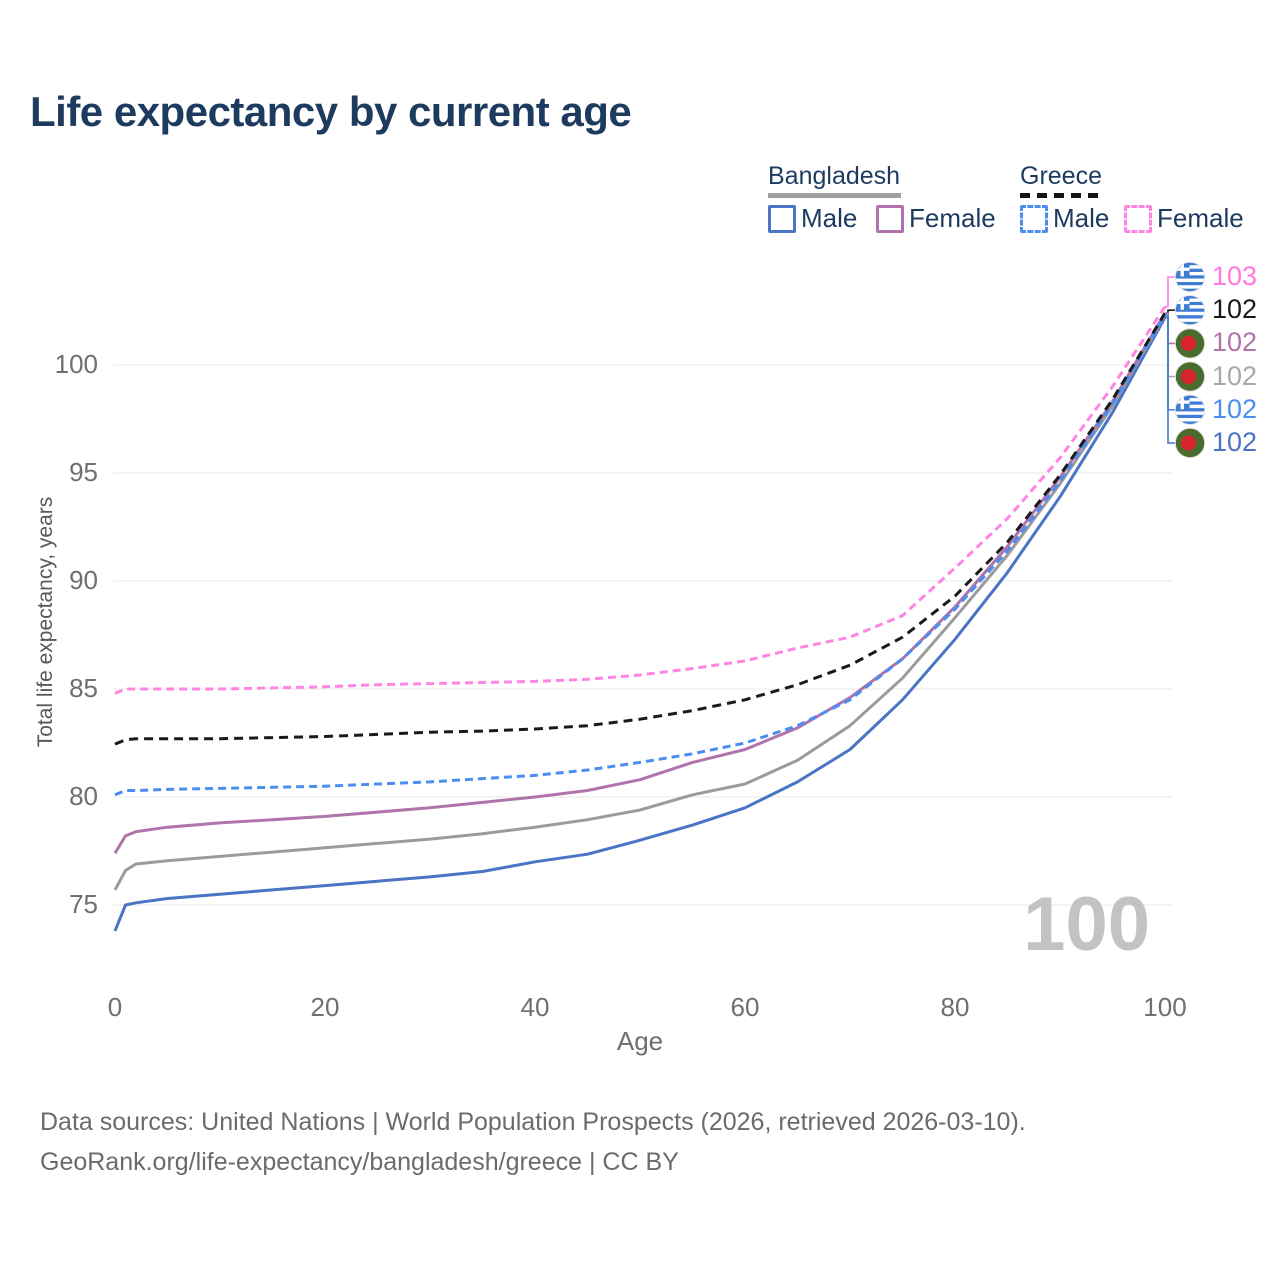 The height and width of the screenshot is (1280, 1280). I want to click on y-tick-label-80: 80, so click(83, 796).